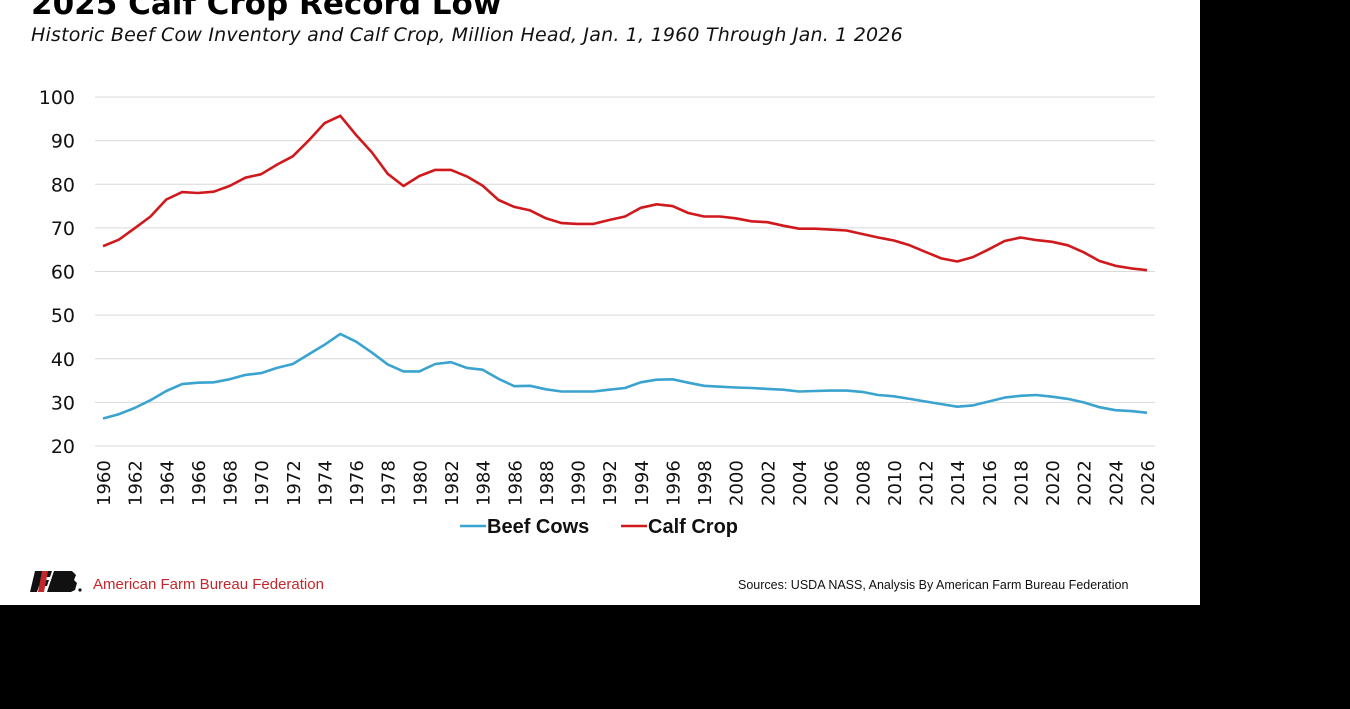 This screenshot has height=709, width=1350. I want to click on x-tick-label: 1978, so click(389, 483).